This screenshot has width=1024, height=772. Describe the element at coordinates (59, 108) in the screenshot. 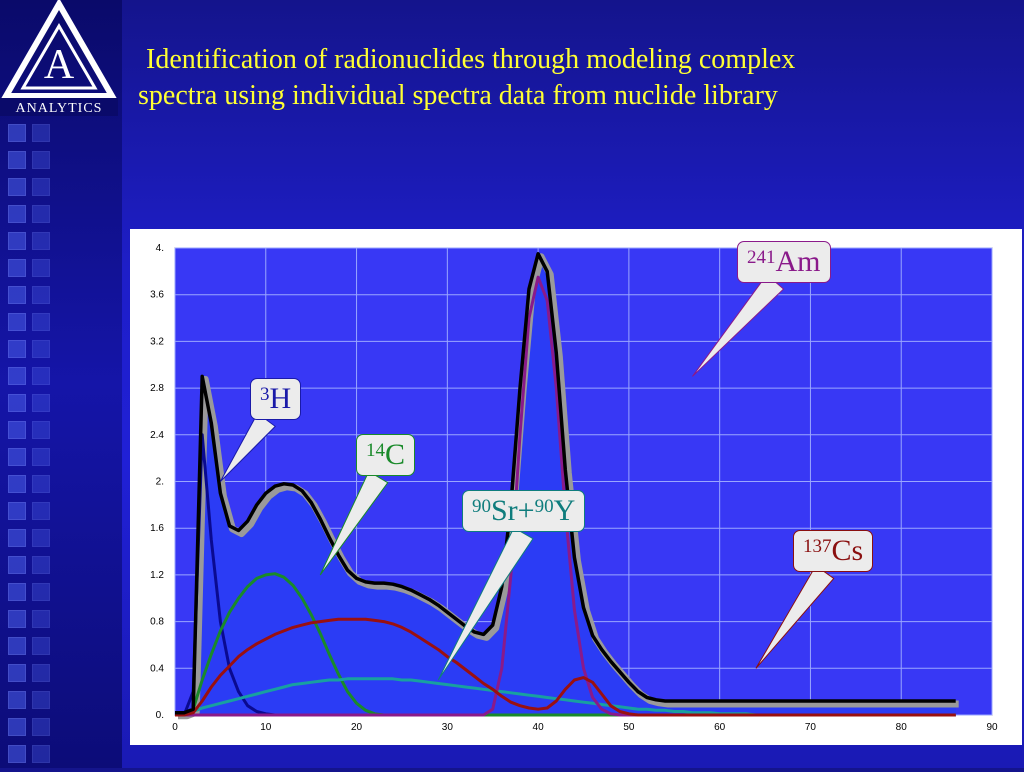

I see `logo-text: ANALYTICS` at that location.